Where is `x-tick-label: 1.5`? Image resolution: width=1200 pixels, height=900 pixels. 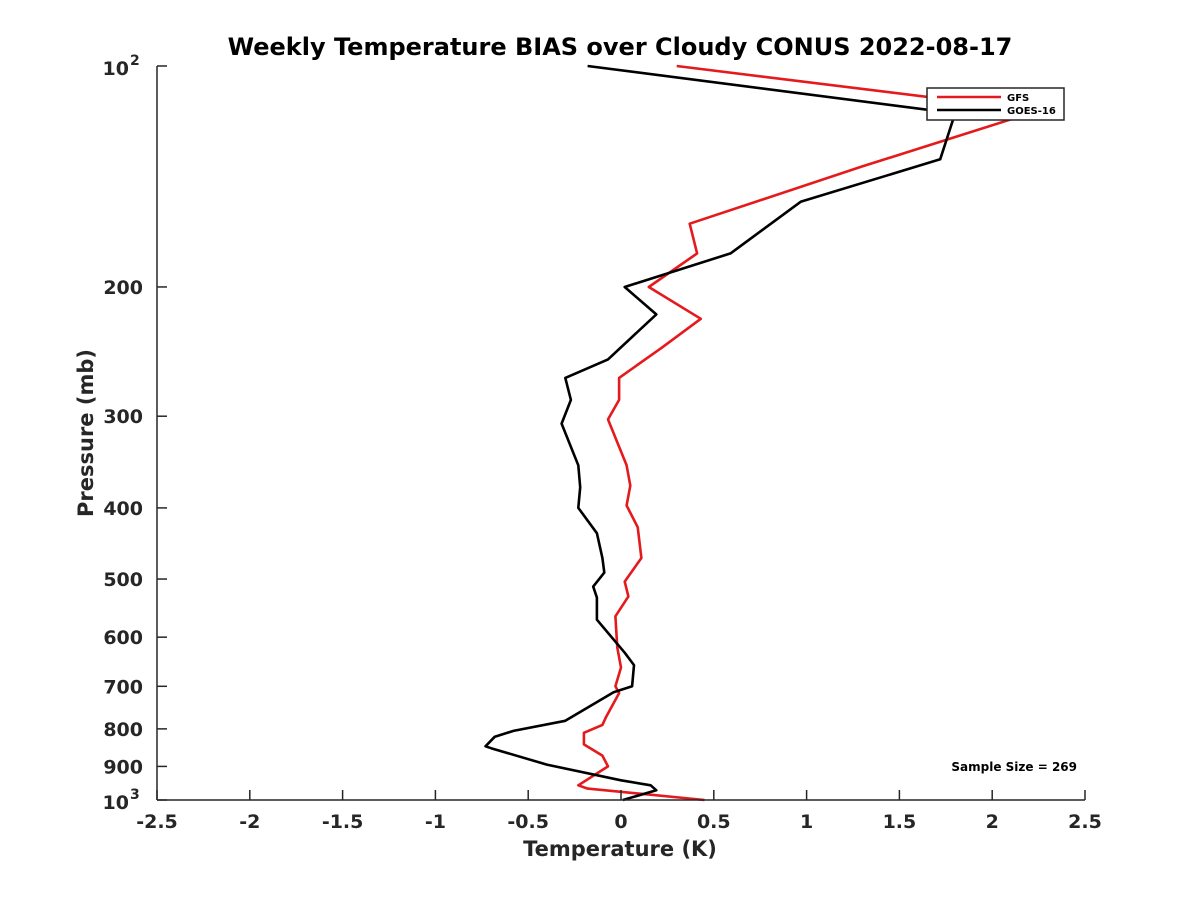
x-tick-label: 1.5 is located at coordinates (900, 822).